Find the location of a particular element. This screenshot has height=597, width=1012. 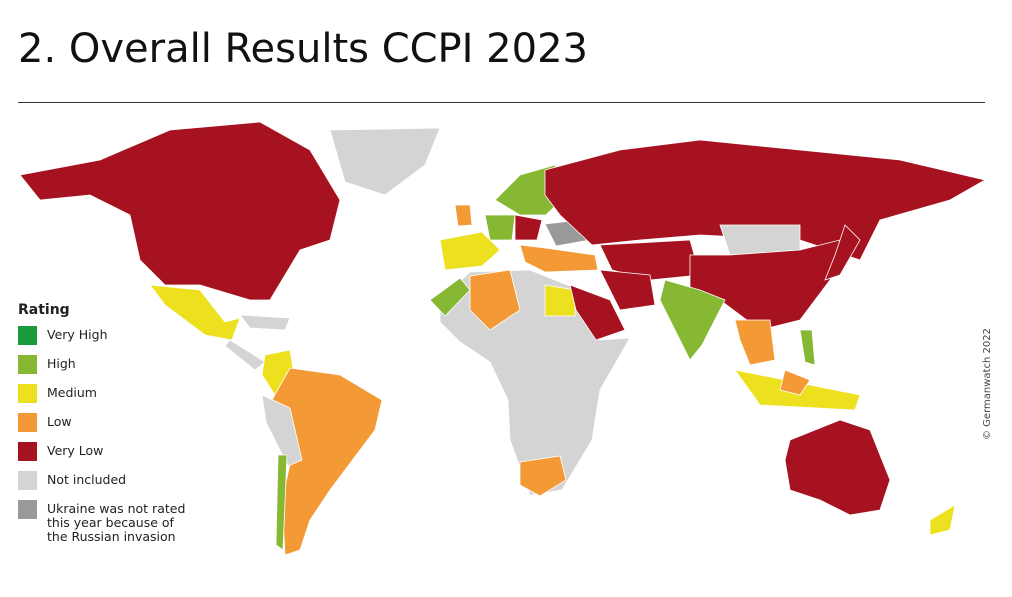

legend-label: High is located at coordinates (61, 363).